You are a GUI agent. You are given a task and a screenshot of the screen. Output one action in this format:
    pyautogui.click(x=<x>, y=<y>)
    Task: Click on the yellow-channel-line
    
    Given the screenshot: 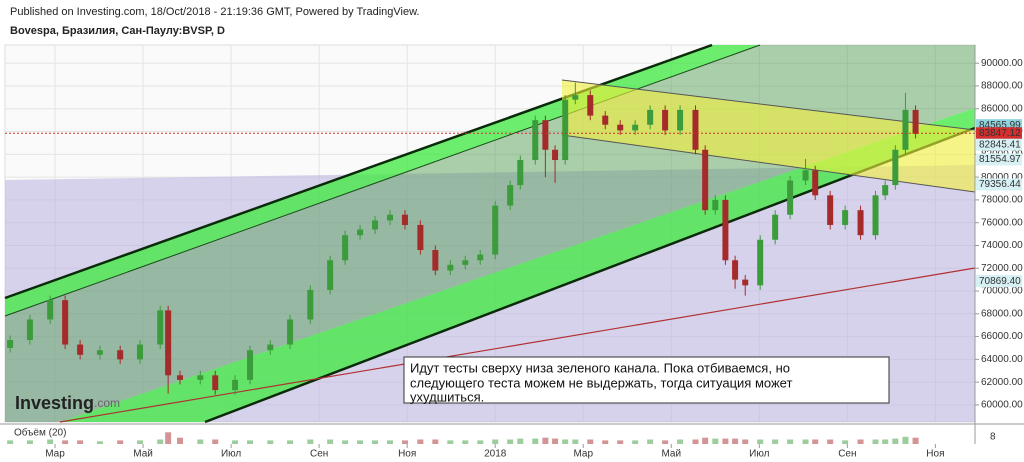 What is the action you would take?
    pyautogui.click(x=768, y=163)
    